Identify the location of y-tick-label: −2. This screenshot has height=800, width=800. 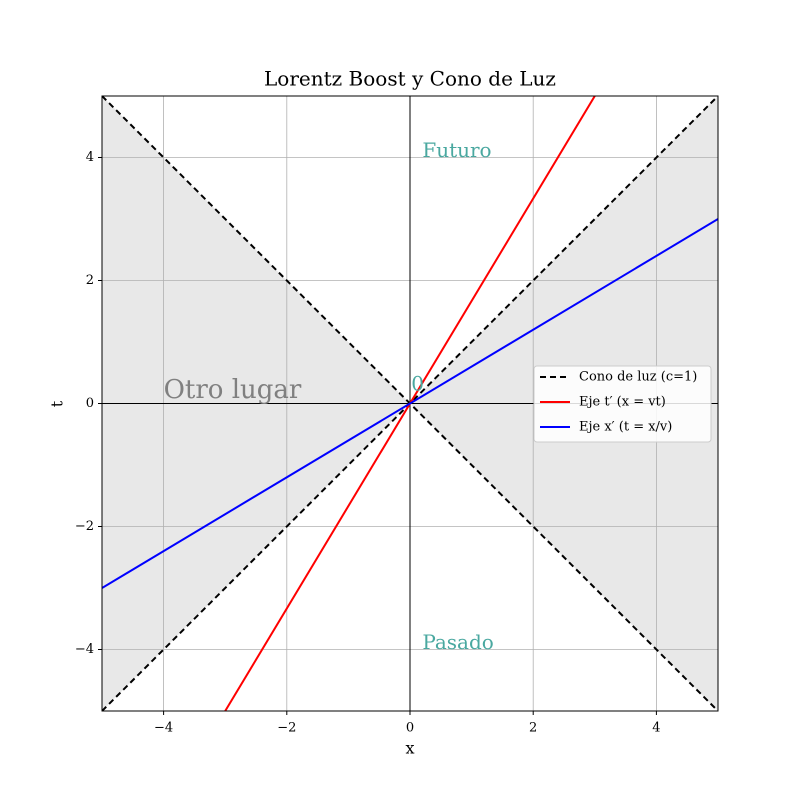
(84, 526).